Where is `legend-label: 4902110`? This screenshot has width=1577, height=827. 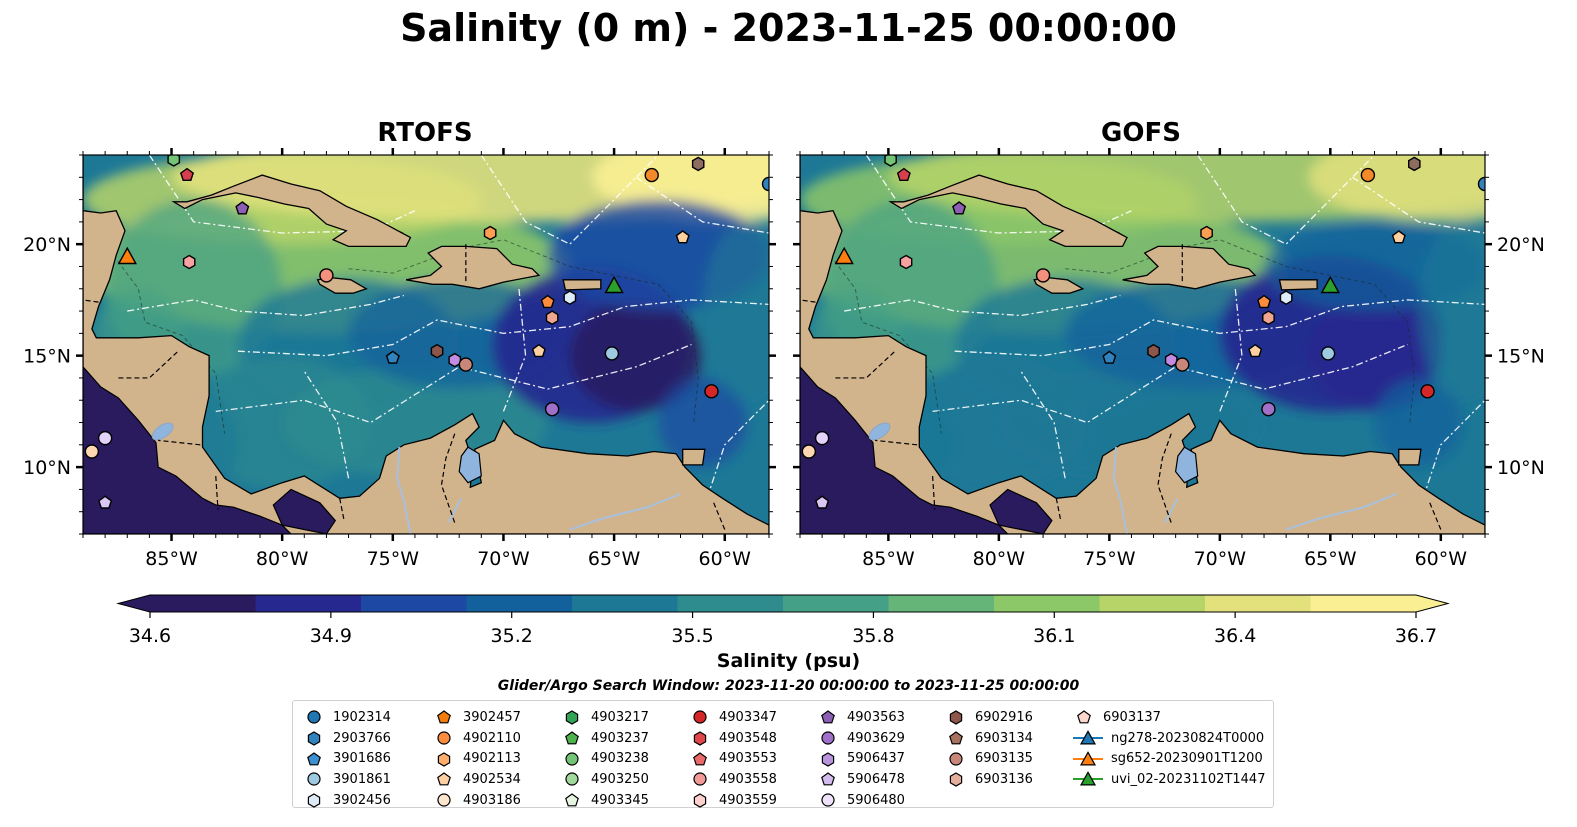 legend-label: 4902110 is located at coordinates (492, 738).